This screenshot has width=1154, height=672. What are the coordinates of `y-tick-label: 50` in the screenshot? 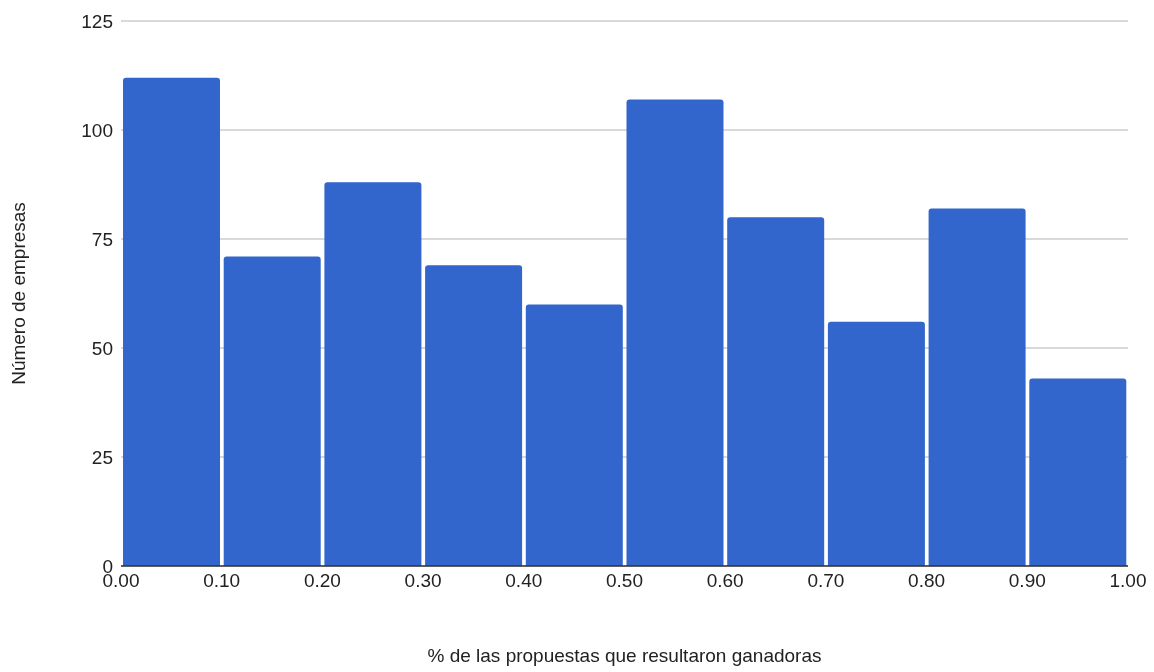 It's located at (102, 348).